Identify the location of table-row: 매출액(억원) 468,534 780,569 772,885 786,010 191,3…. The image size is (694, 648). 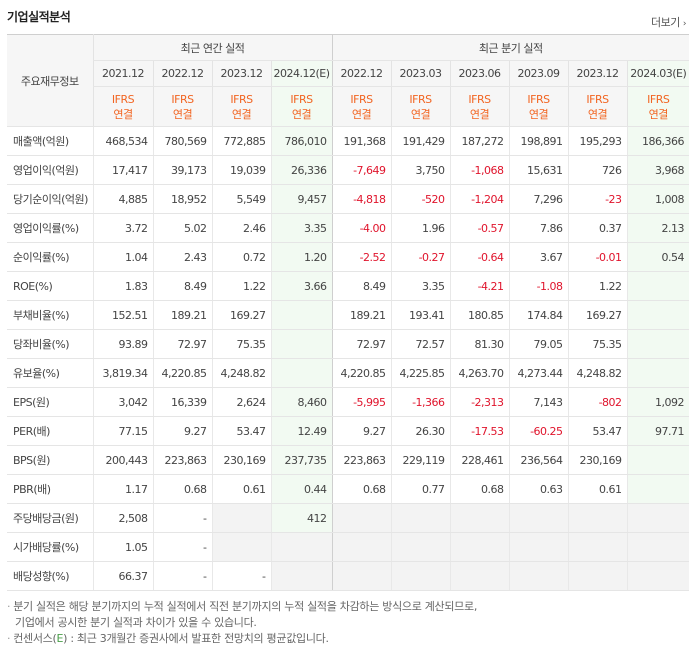
(348, 141).